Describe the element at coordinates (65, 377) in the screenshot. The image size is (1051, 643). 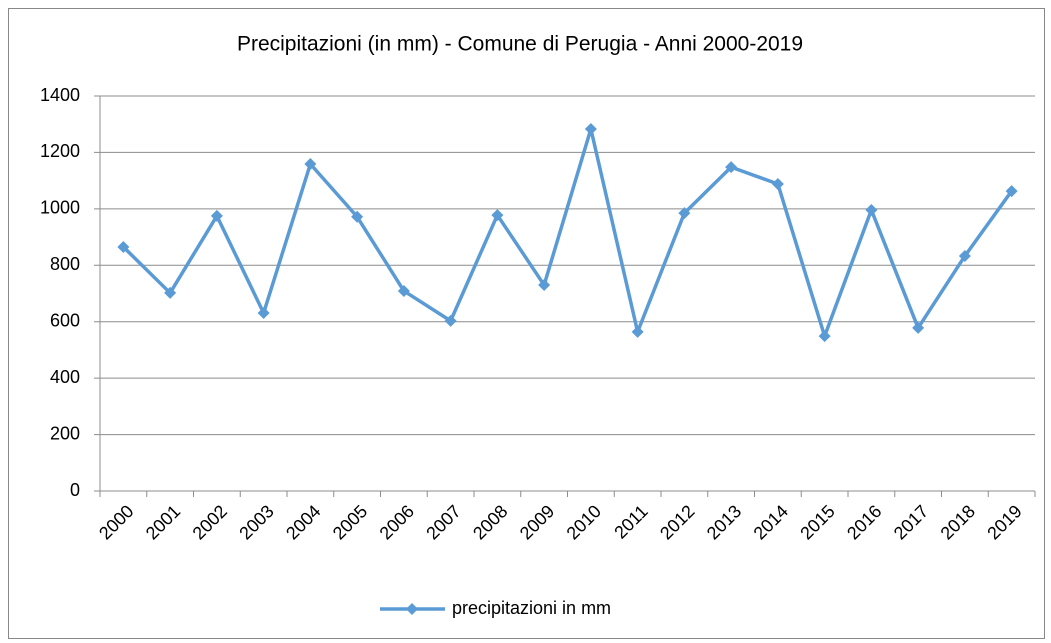
I see `y-tick-label: 400` at that location.